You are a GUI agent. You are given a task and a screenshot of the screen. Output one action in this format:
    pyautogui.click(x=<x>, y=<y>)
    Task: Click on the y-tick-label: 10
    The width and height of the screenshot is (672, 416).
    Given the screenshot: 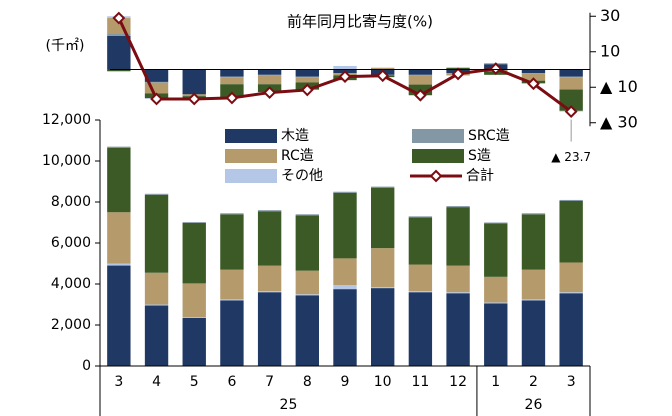 What is the action you would take?
    pyautogui.click(x=610, y=50)
    